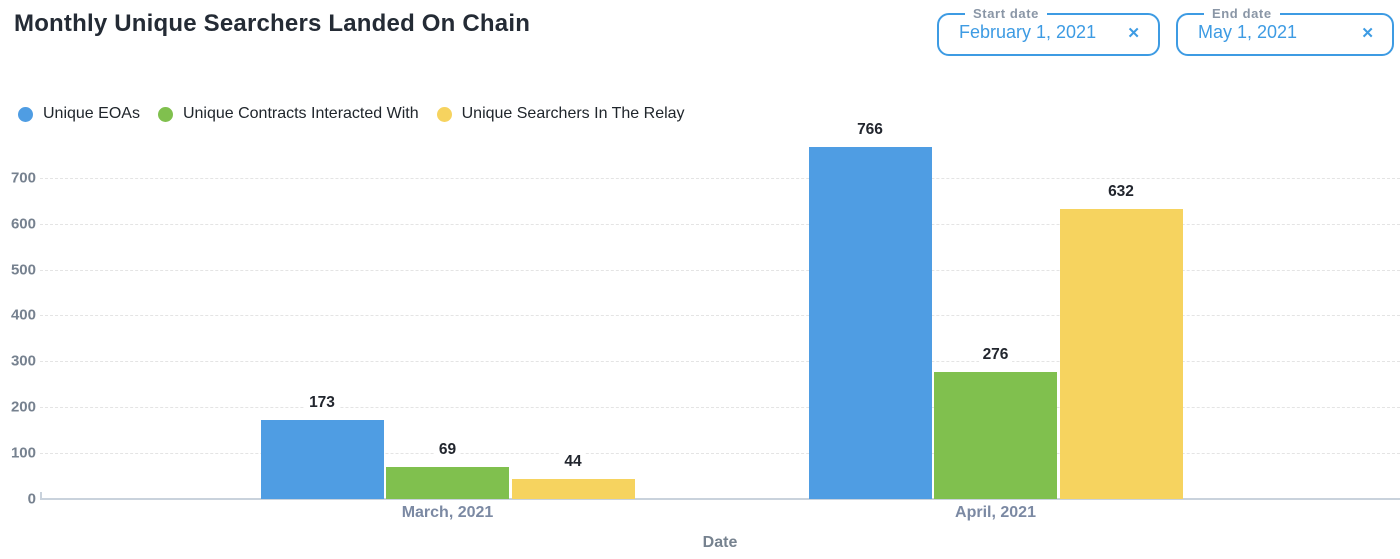  I want to click on legend-item-unique-contracts: Unique Contracts Interacted With, so click(288, 114).